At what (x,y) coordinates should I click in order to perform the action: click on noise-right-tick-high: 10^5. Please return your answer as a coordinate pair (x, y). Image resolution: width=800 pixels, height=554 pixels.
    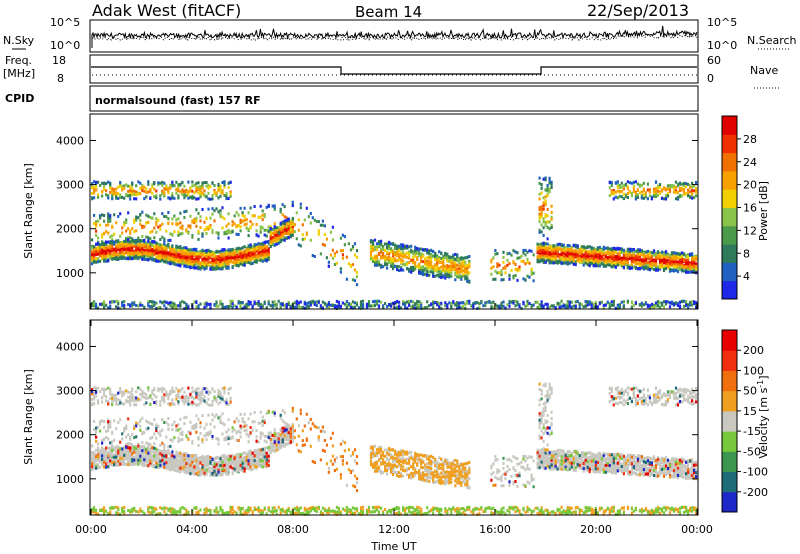
    Looking at the image, I should click on (722, 22).